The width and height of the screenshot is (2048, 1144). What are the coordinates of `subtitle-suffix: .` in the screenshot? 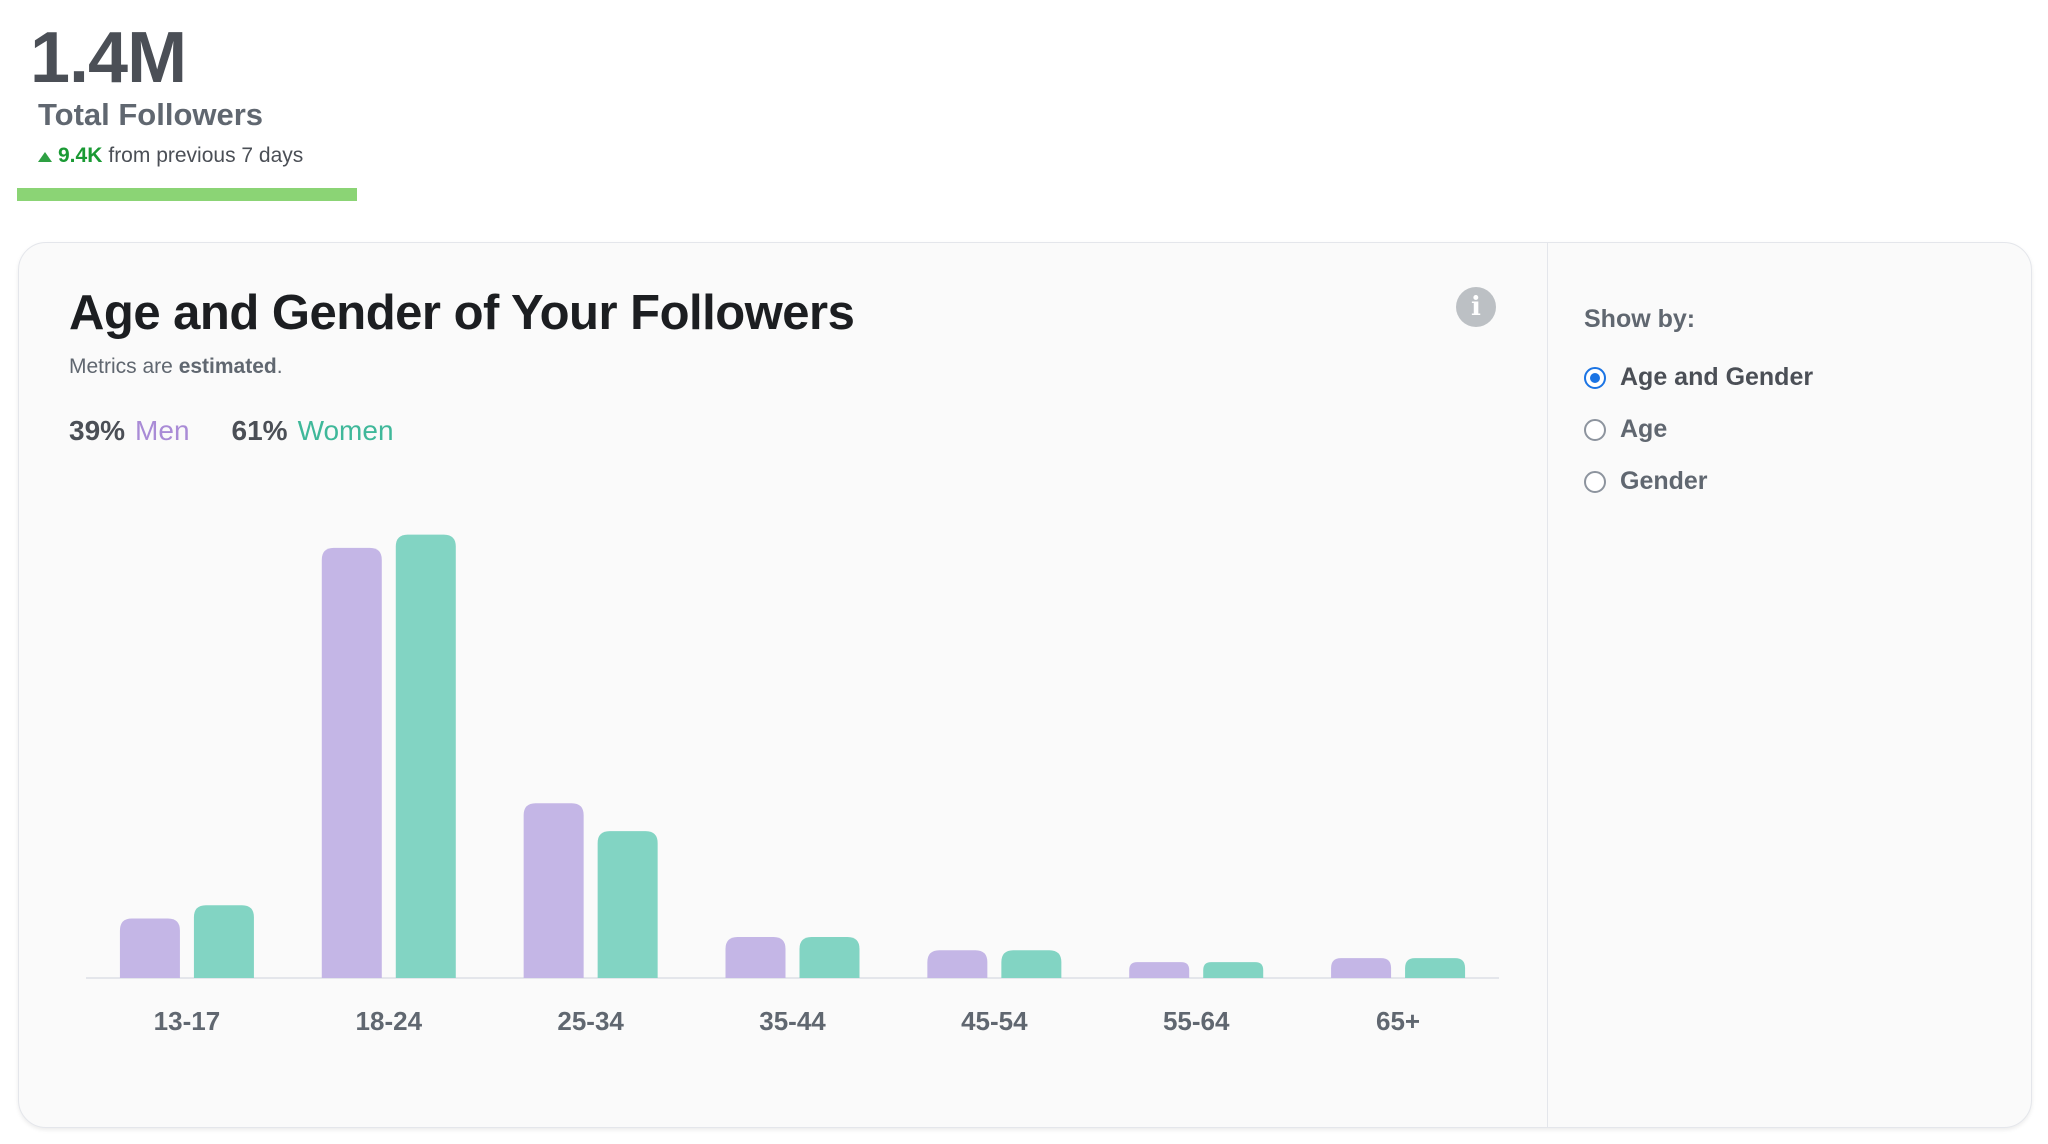 It's located at (279, 366).